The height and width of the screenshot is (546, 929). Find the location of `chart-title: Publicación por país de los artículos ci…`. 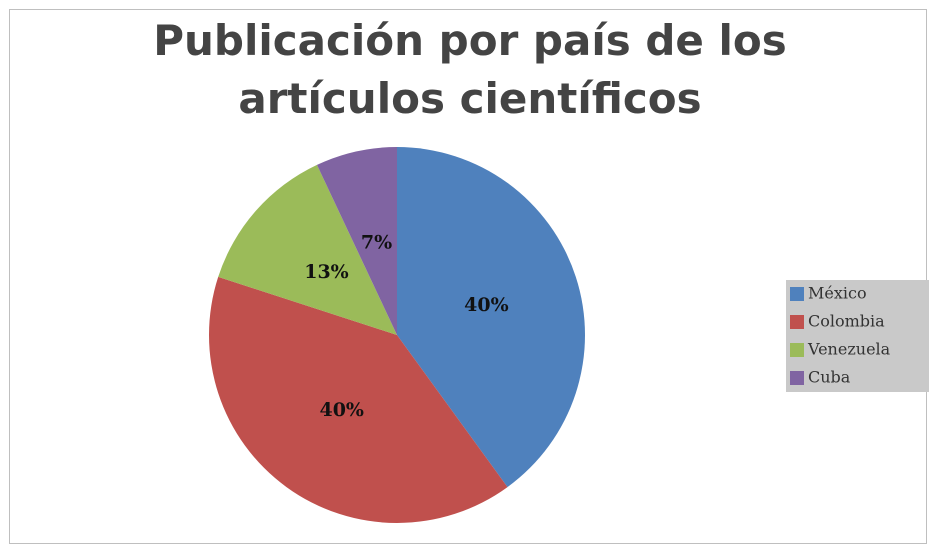

chart-title: Publicación por país de los artículos ci… is located at coordinates (470, 69).